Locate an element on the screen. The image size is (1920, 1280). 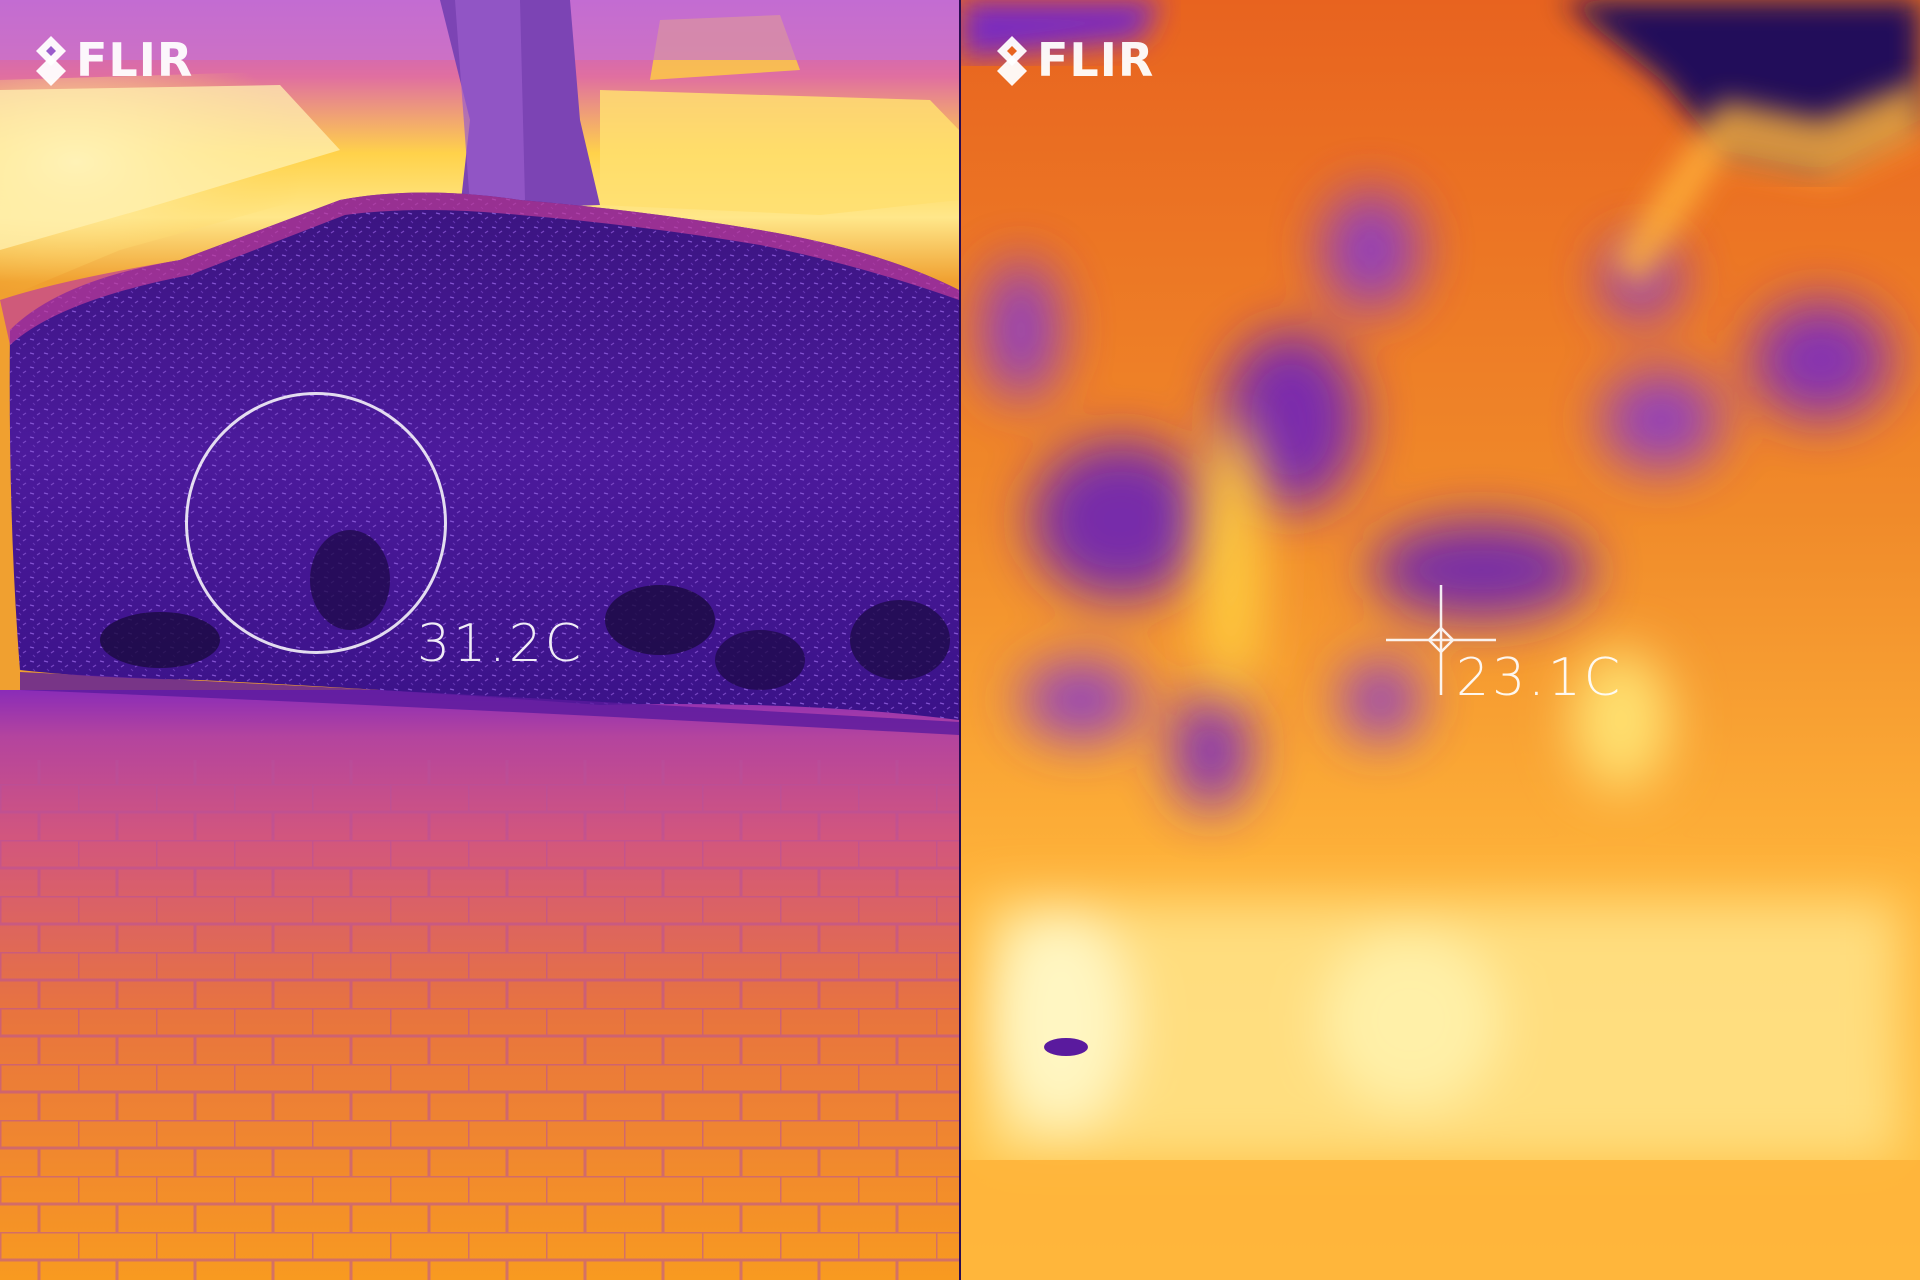
spot-meter-circle-icon is located at coordinates (316, 523).